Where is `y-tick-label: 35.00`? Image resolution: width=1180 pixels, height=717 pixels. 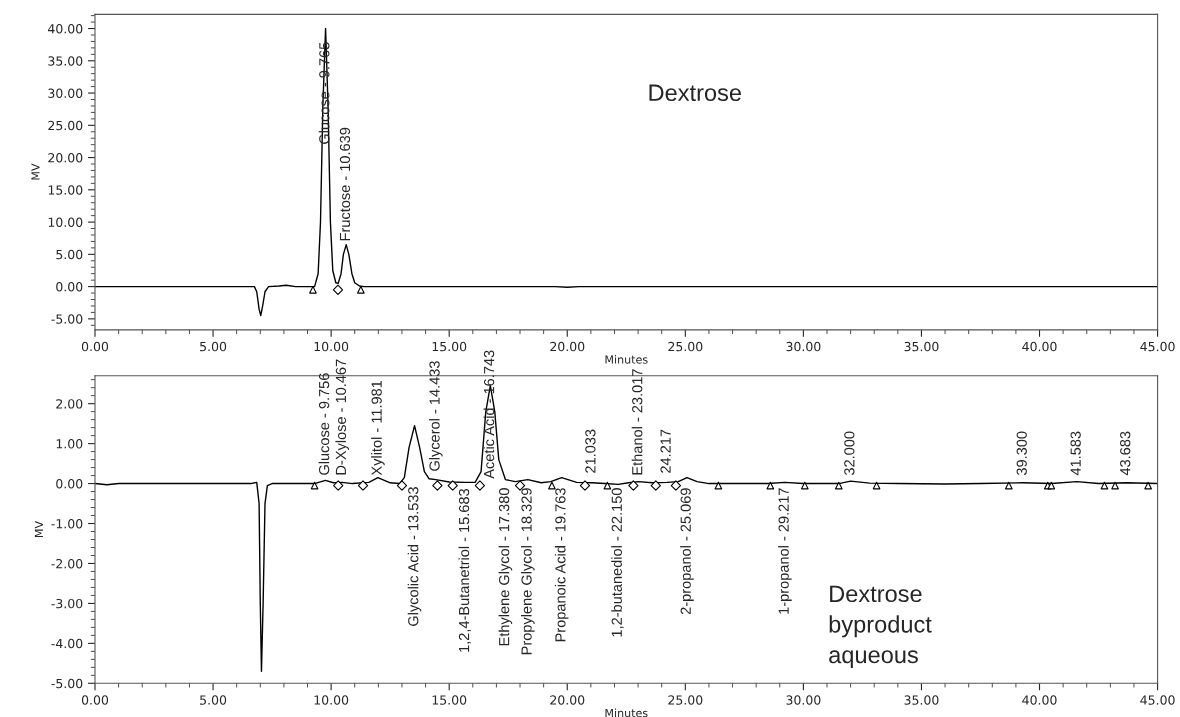 y-tick-label: 35.00 is located at coordinates (65, 61).